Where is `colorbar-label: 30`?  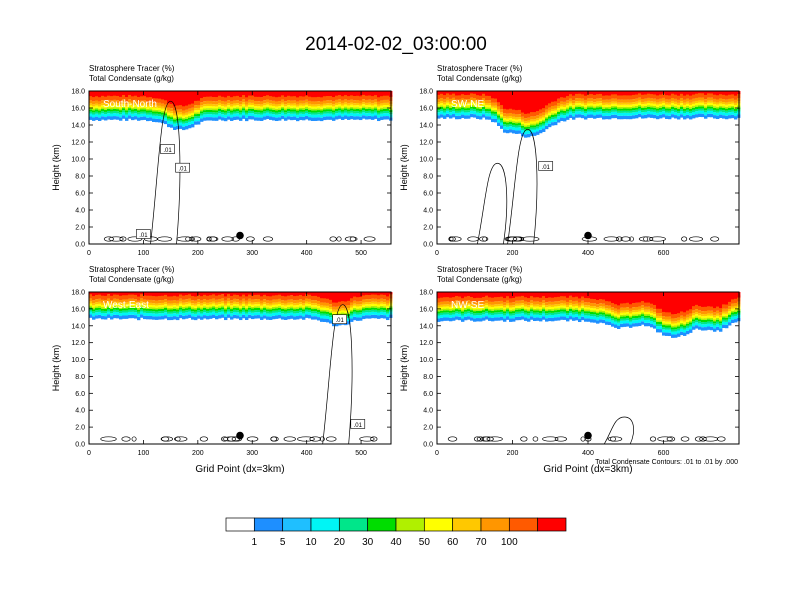
colorbar-label: 30 is located at coordinates (368, 542).